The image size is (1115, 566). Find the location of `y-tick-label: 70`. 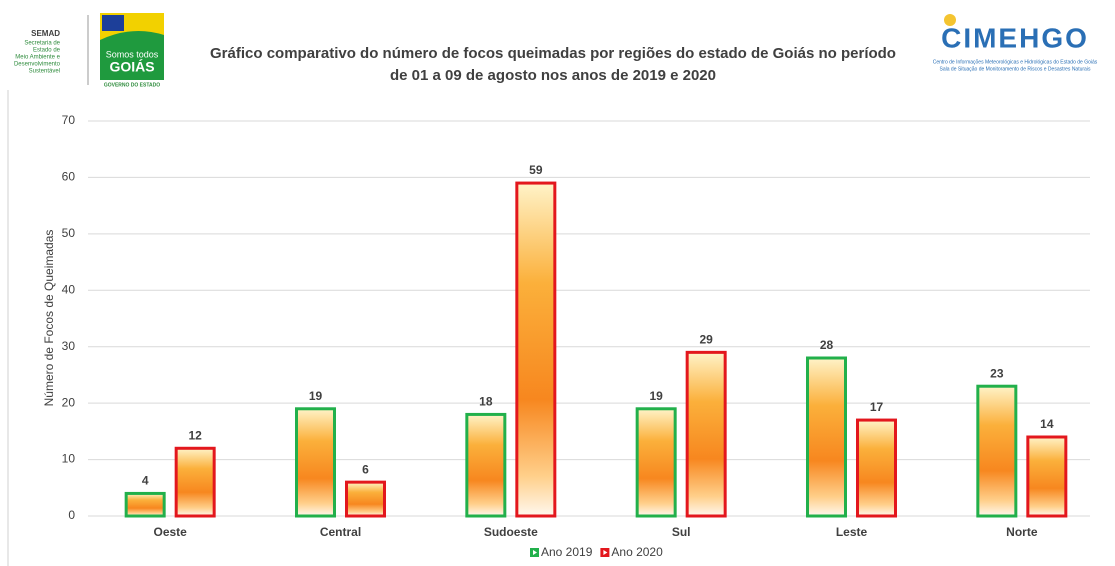

y-tick-label: 70 is located at coordinates (69, 120).